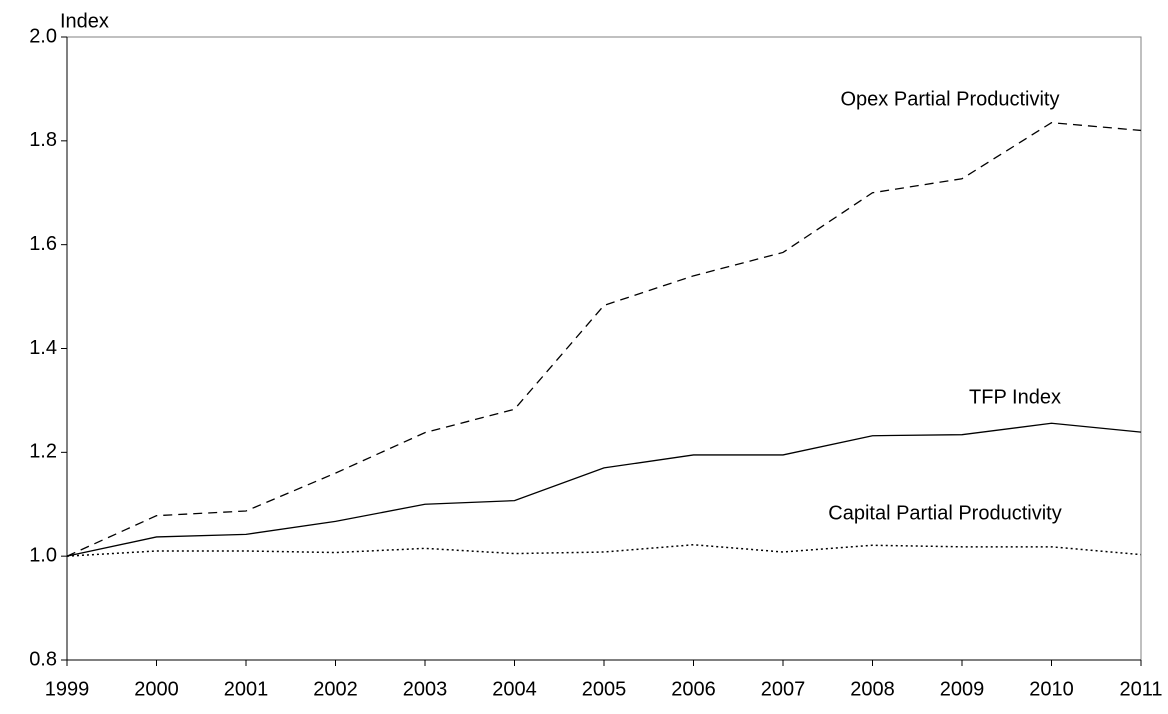 Image resolution: width=1168 pixels, height=714 pixels. Describe the element at coordinates (156, 689) in the screenshot. I see `x-tick-label: 2000` at that location.